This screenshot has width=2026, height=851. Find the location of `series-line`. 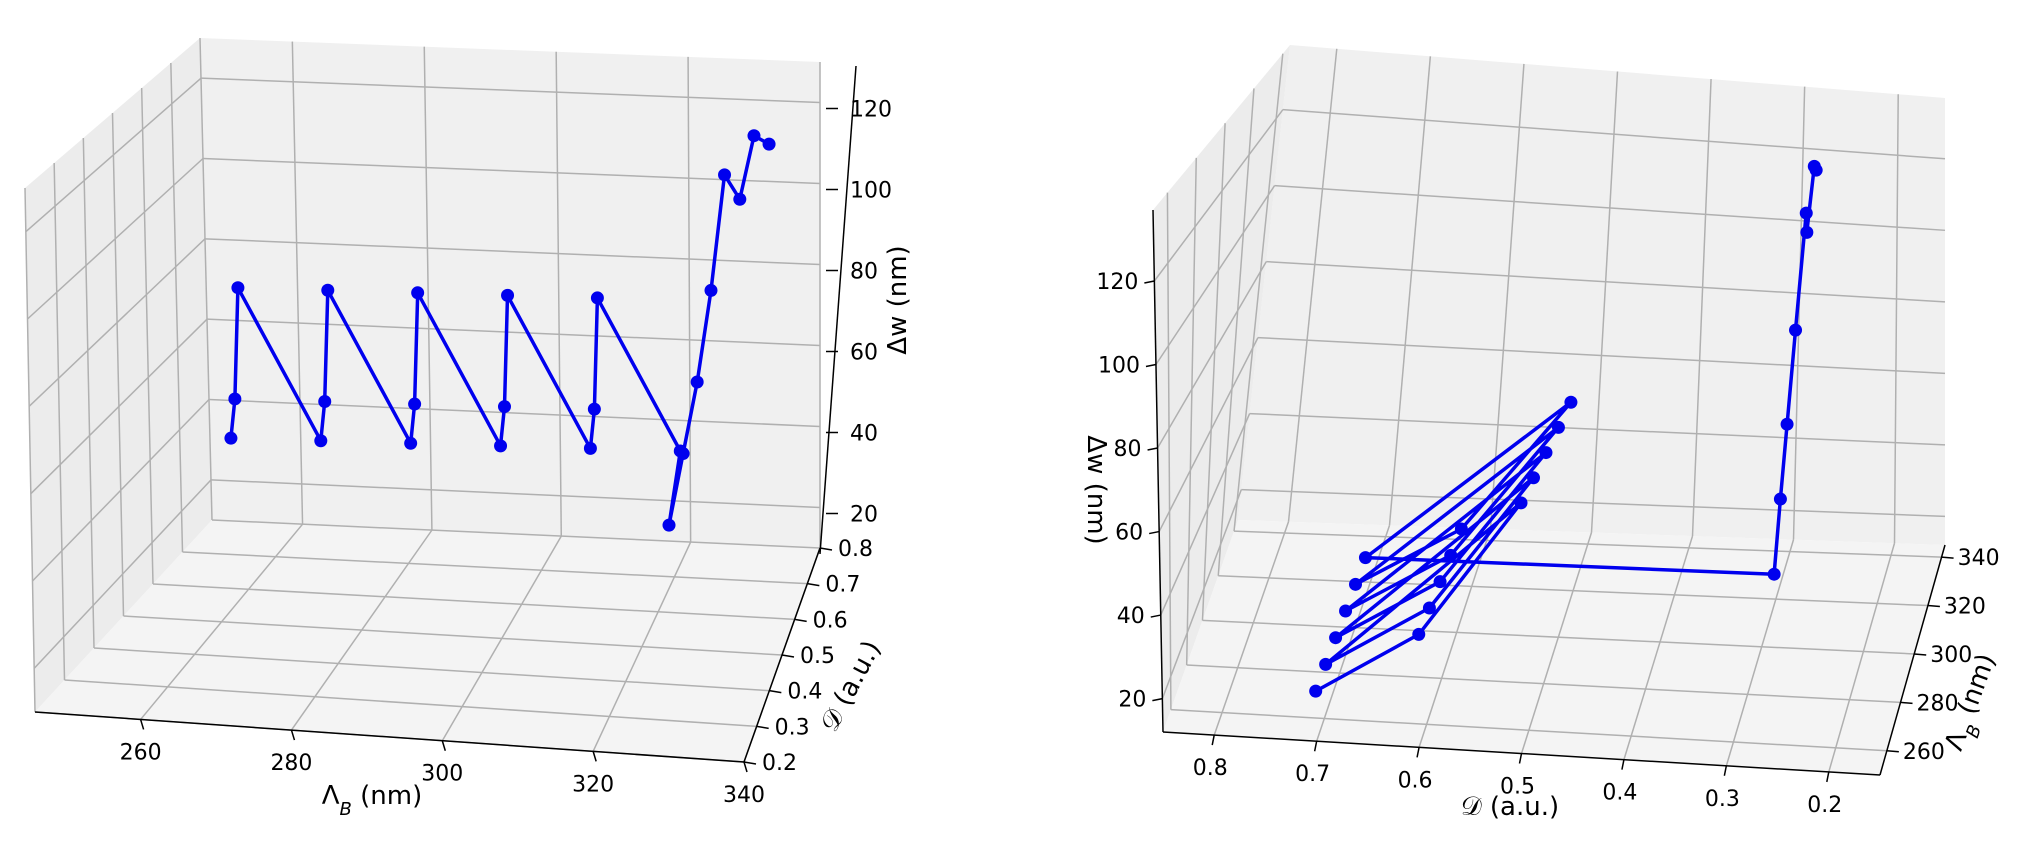

series-line is located at coordinates (499, 330).